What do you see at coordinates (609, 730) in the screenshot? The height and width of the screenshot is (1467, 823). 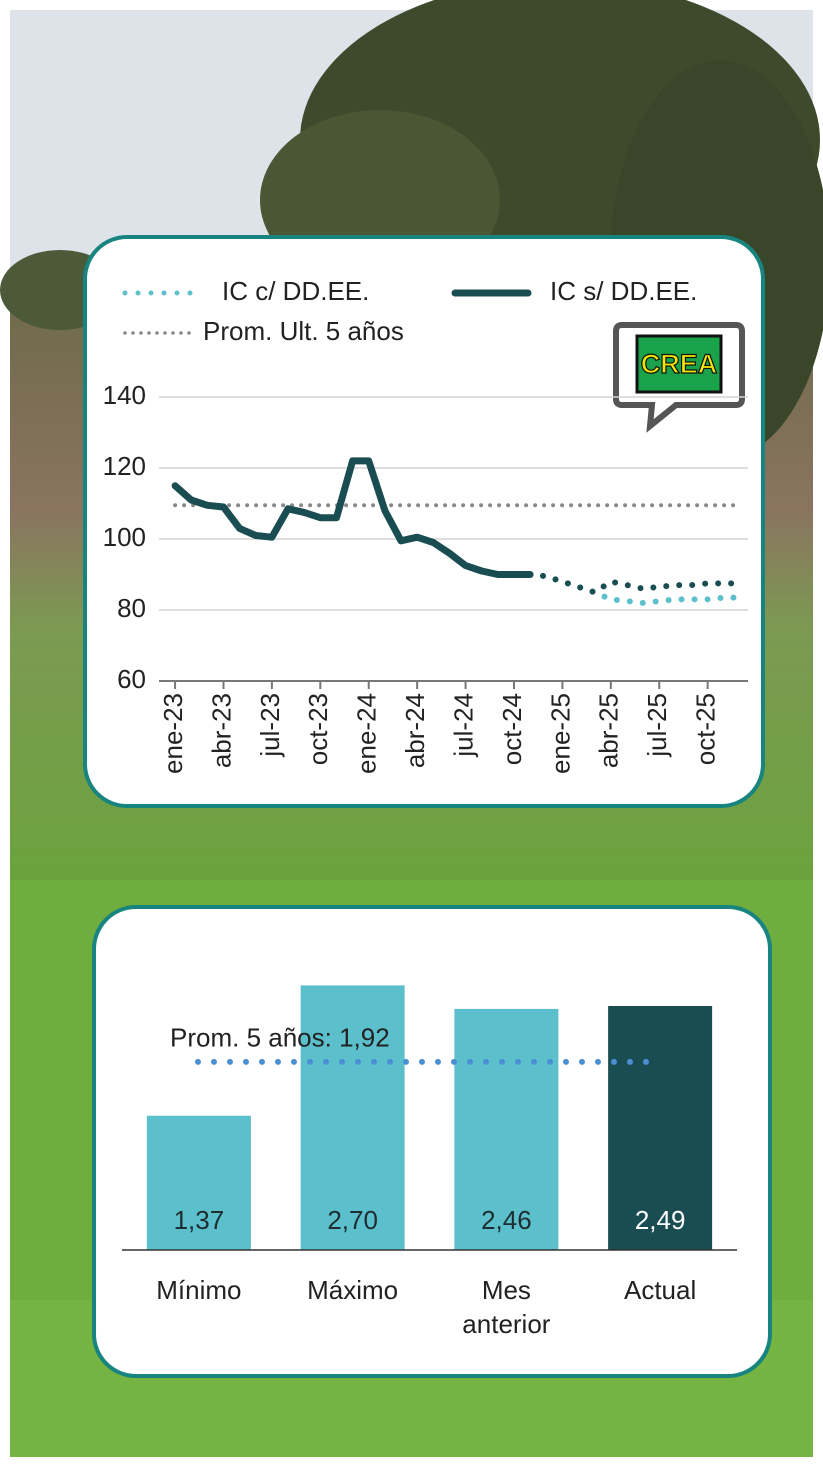 I see `x-tick-label: abr-25` at bounding box center [609, 730].